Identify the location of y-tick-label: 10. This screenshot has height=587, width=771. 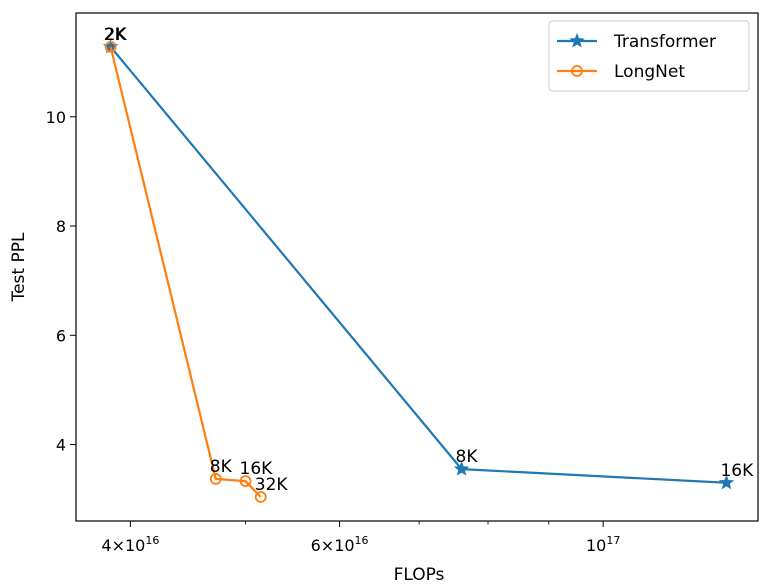
(56, 117).